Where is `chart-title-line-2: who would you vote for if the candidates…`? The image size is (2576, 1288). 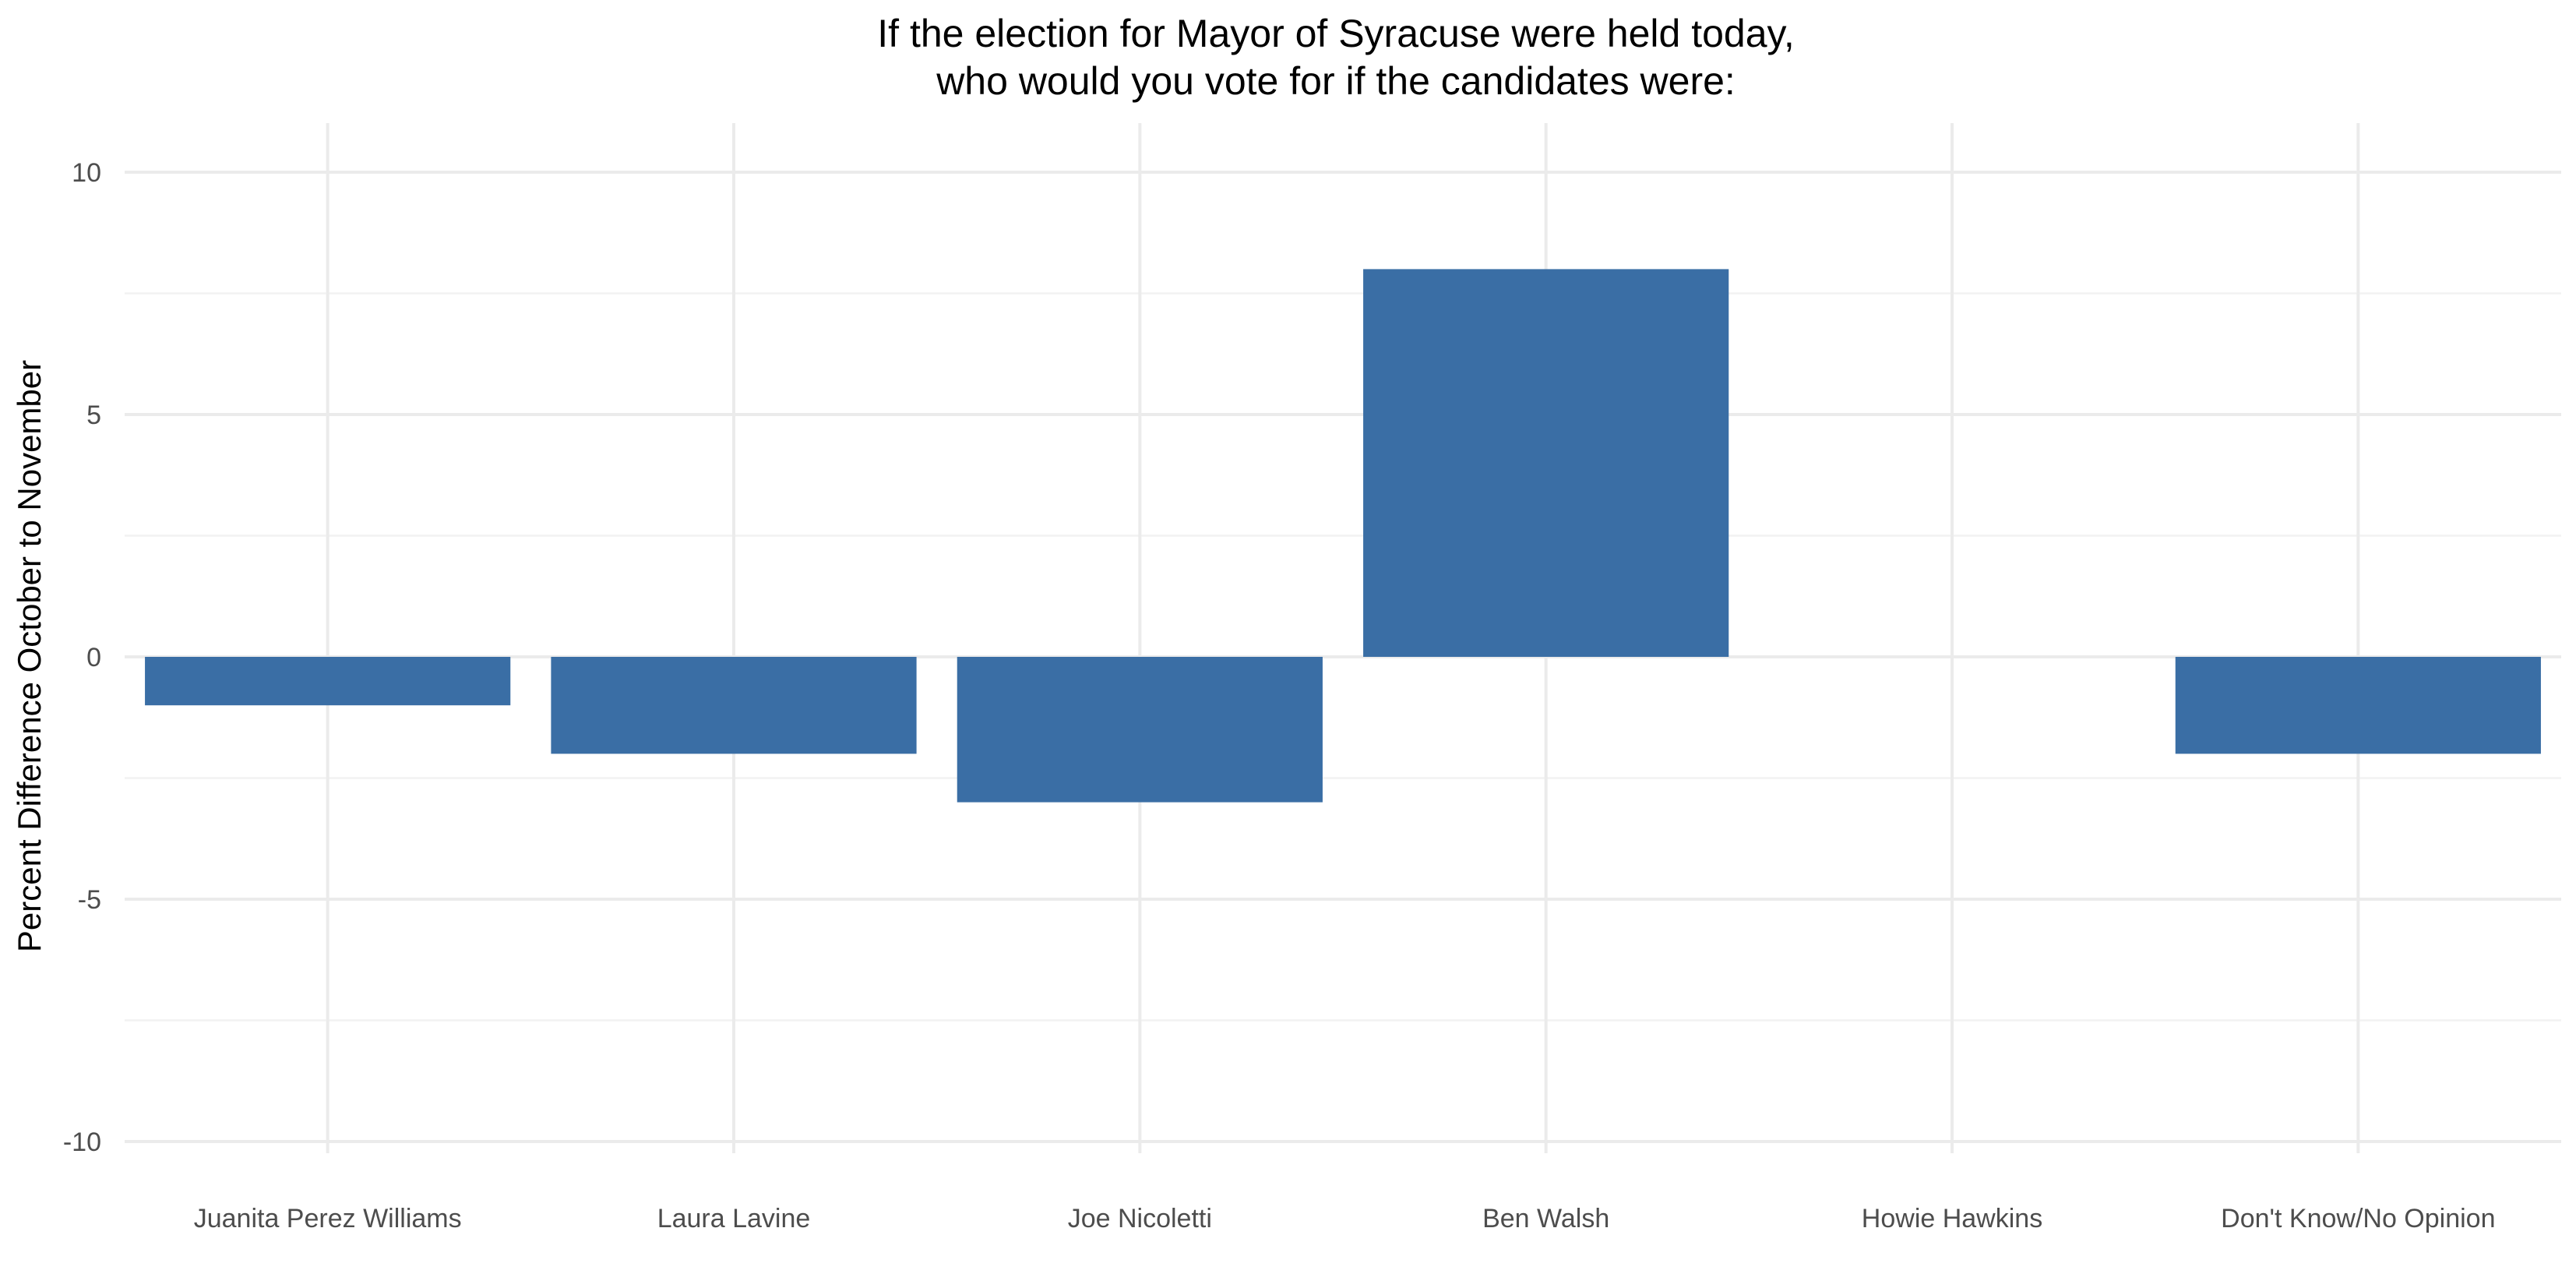
chart-title-line-2: who would you vote for if the candidates… is located at coordinates (1336, 81).